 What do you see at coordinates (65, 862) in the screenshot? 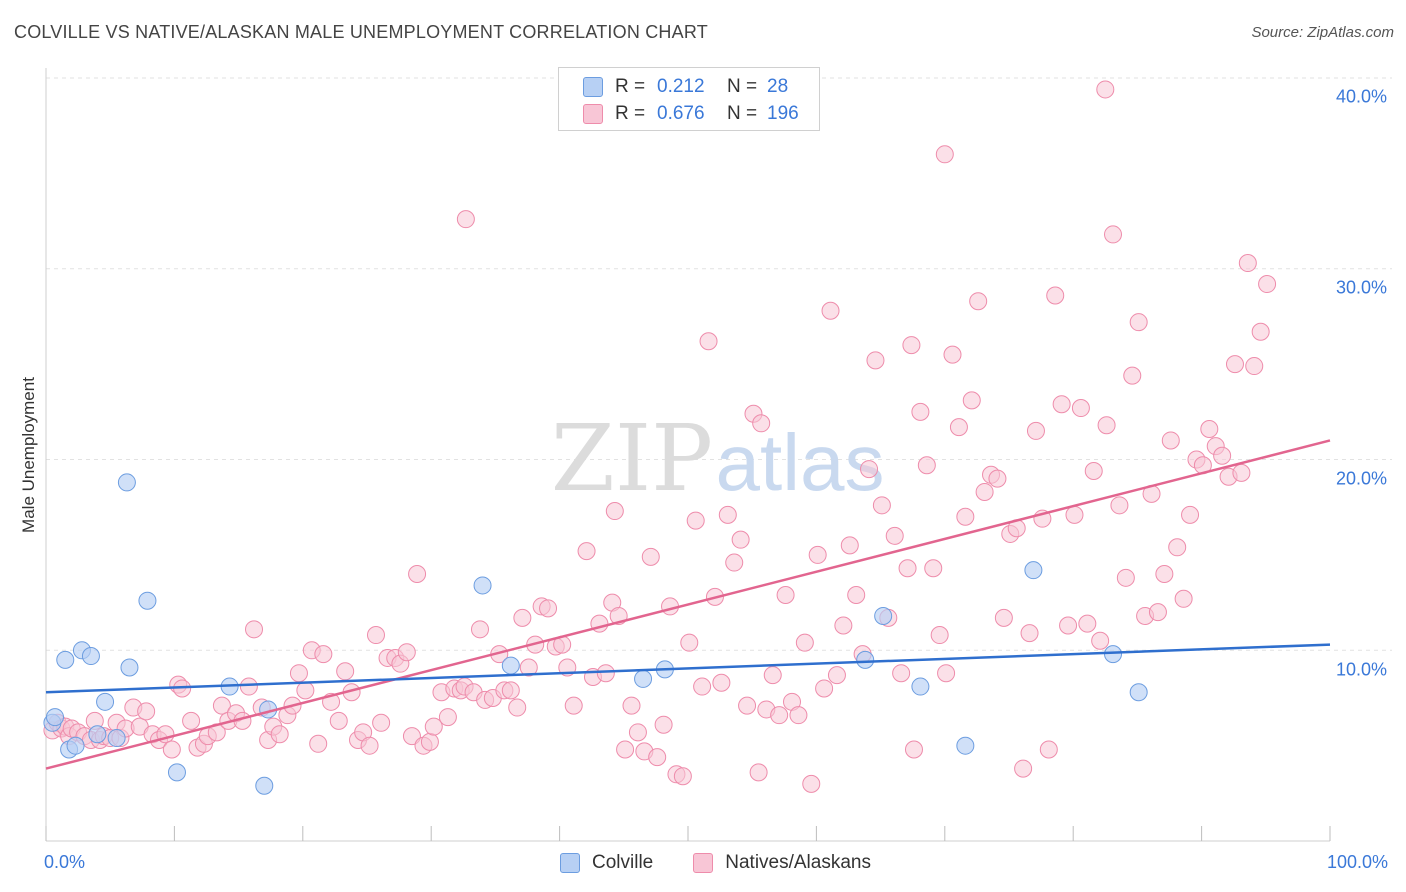
I see `x-tick-label-min: 0.0%` at bounding box center [65, 862].